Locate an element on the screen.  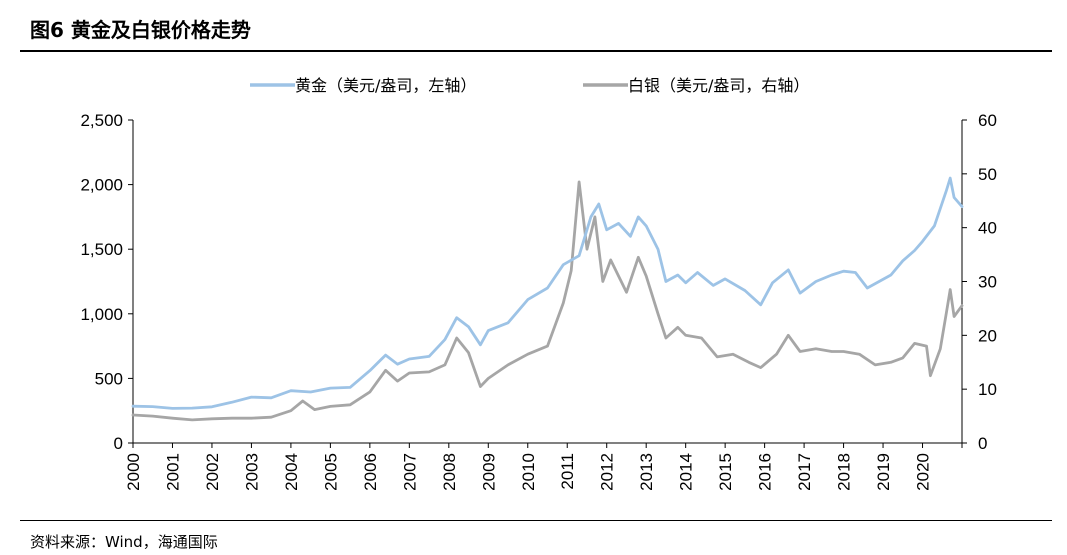
x-tick-label: 2009 is located at coordinates (488, 472).